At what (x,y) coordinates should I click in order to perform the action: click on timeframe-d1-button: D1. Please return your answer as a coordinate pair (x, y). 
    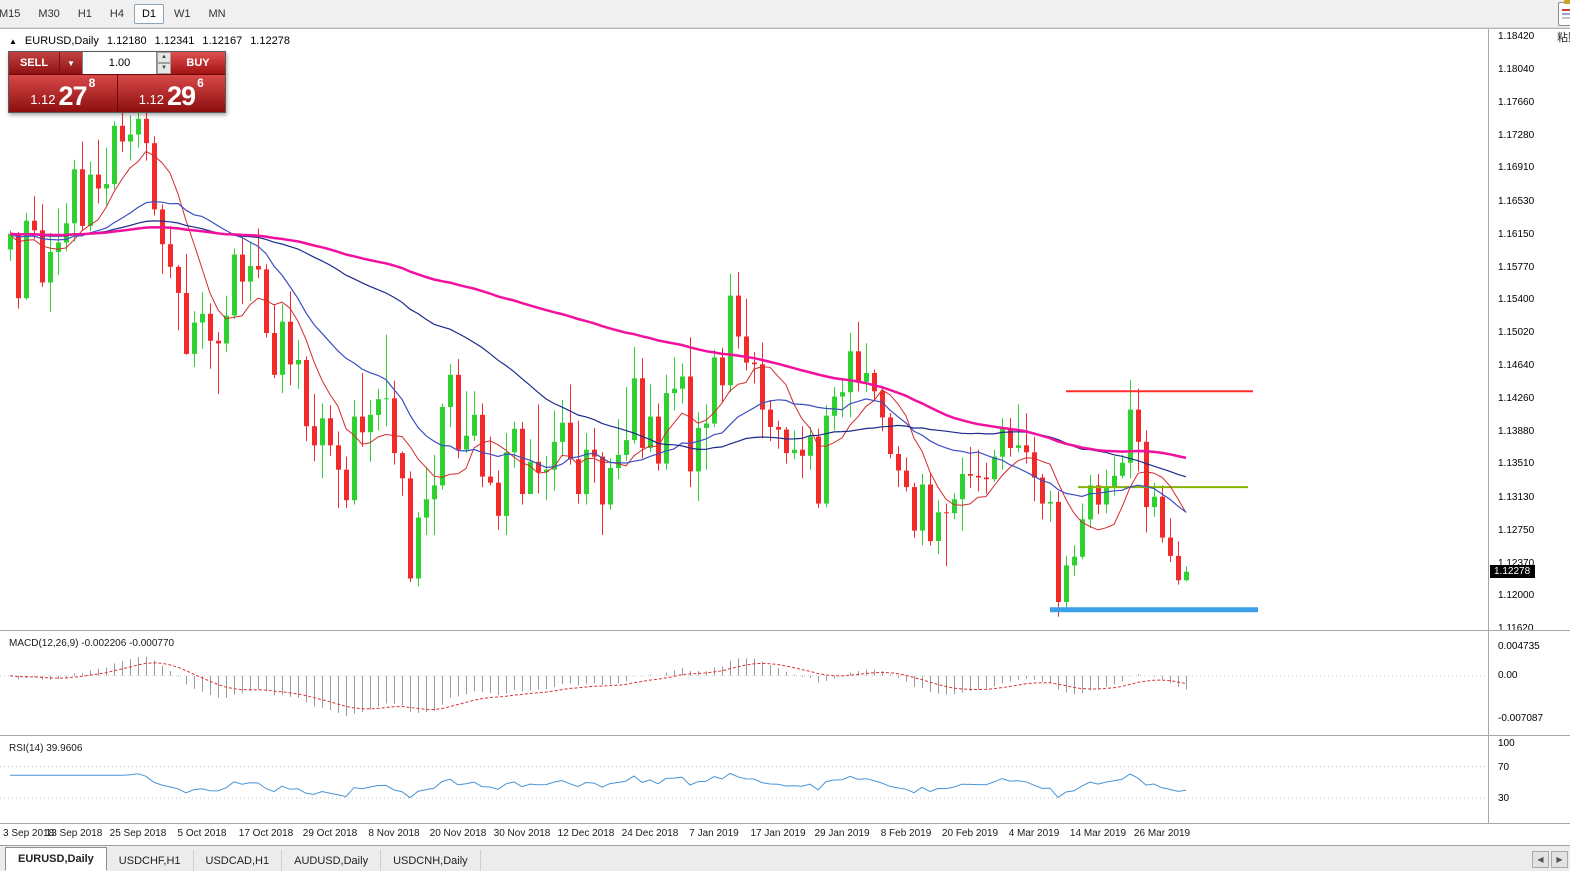
    Looking at the image, I should click on (148, 13).